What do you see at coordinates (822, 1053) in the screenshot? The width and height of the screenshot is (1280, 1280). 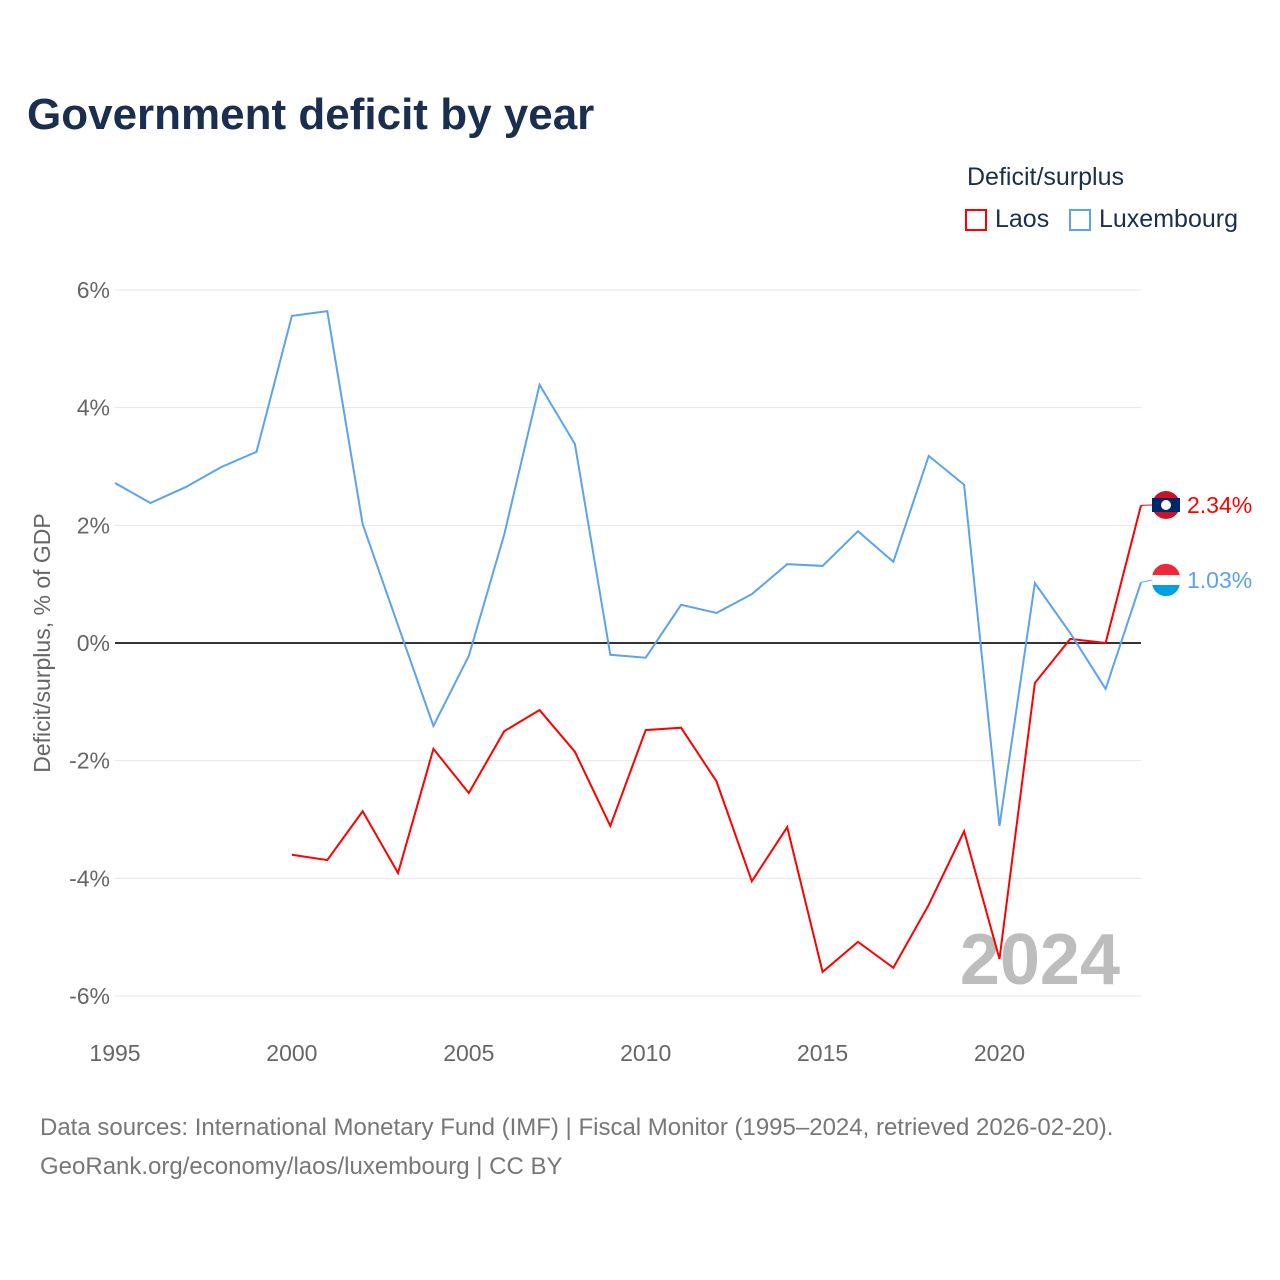 I see `x-tick-label: 2015` at bounding box center [822, 1053].